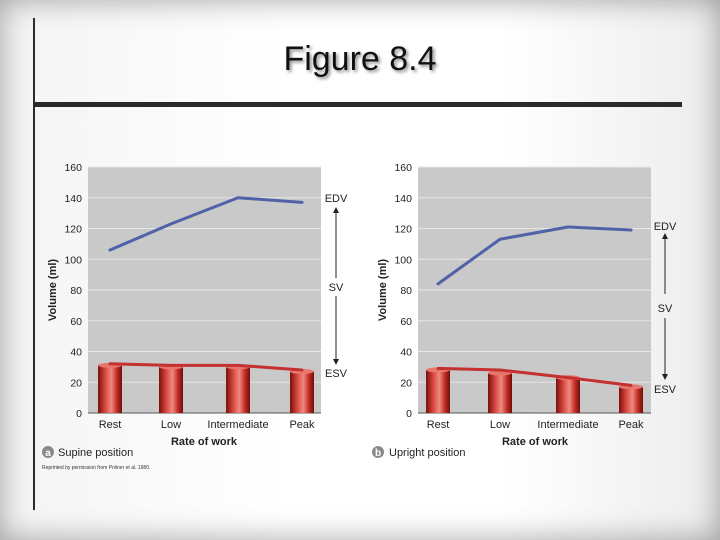 This screenshot has width=720, height=540. Describe the element at coordinates (336, 374) in the screenshot. I see `annotation-esv-a: ESV` at that location.